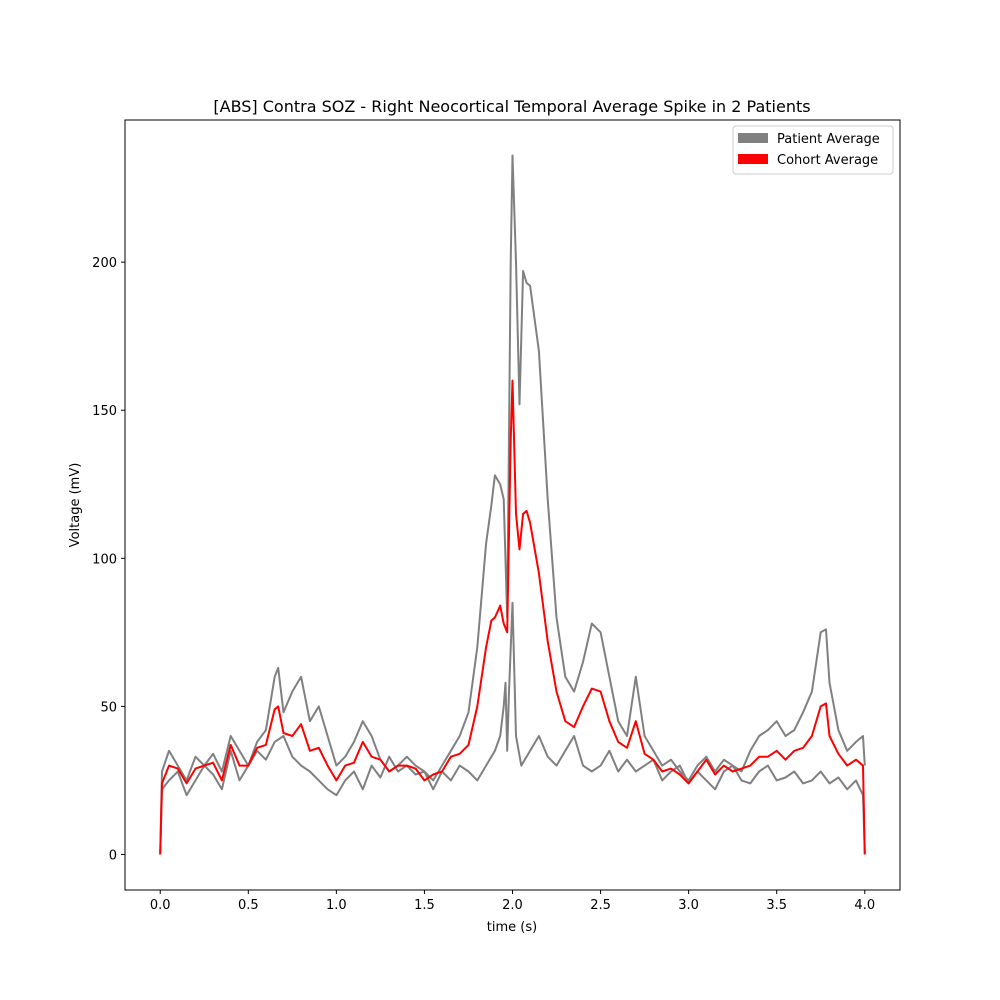 The height and width of the screenshot is (1000, 1000). What do you see at coordinates (113, 855) in the screenshot?
I see `y-tick-label: 0` at bounding box center [113, 855].